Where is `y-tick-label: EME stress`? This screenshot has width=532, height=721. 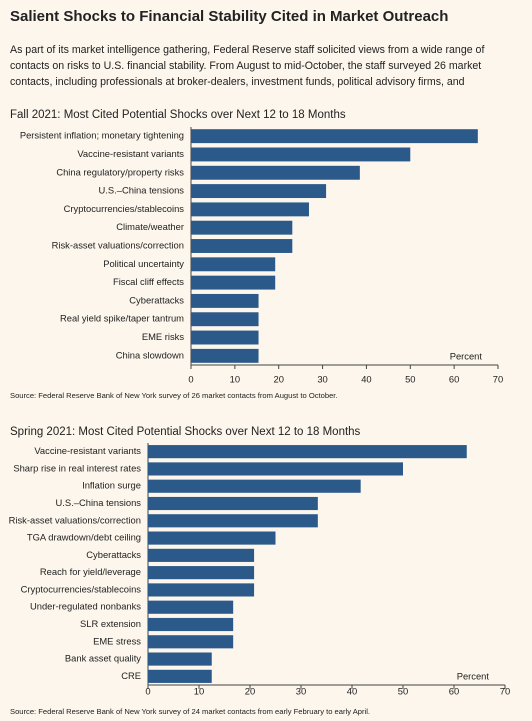
y-tick-label: EME stress is located at coordinates (117, 640).